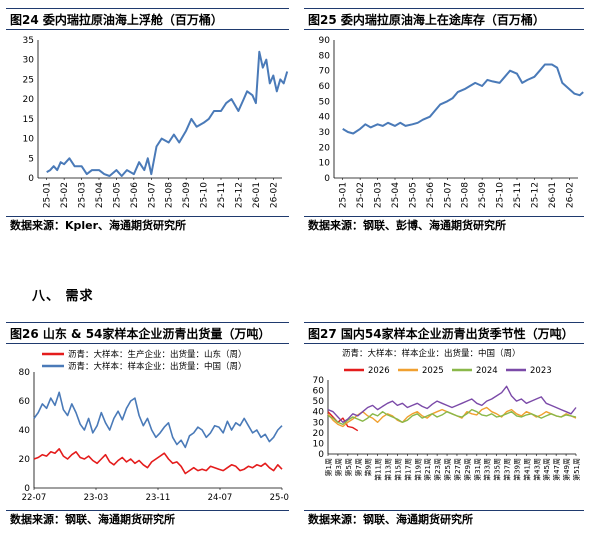 This screenshot has height=533, width=590. What do you see at coordinates (497, 469) in the screenshot?
I see `x-tick-label: 第35周` at bounding box center [497, 469].